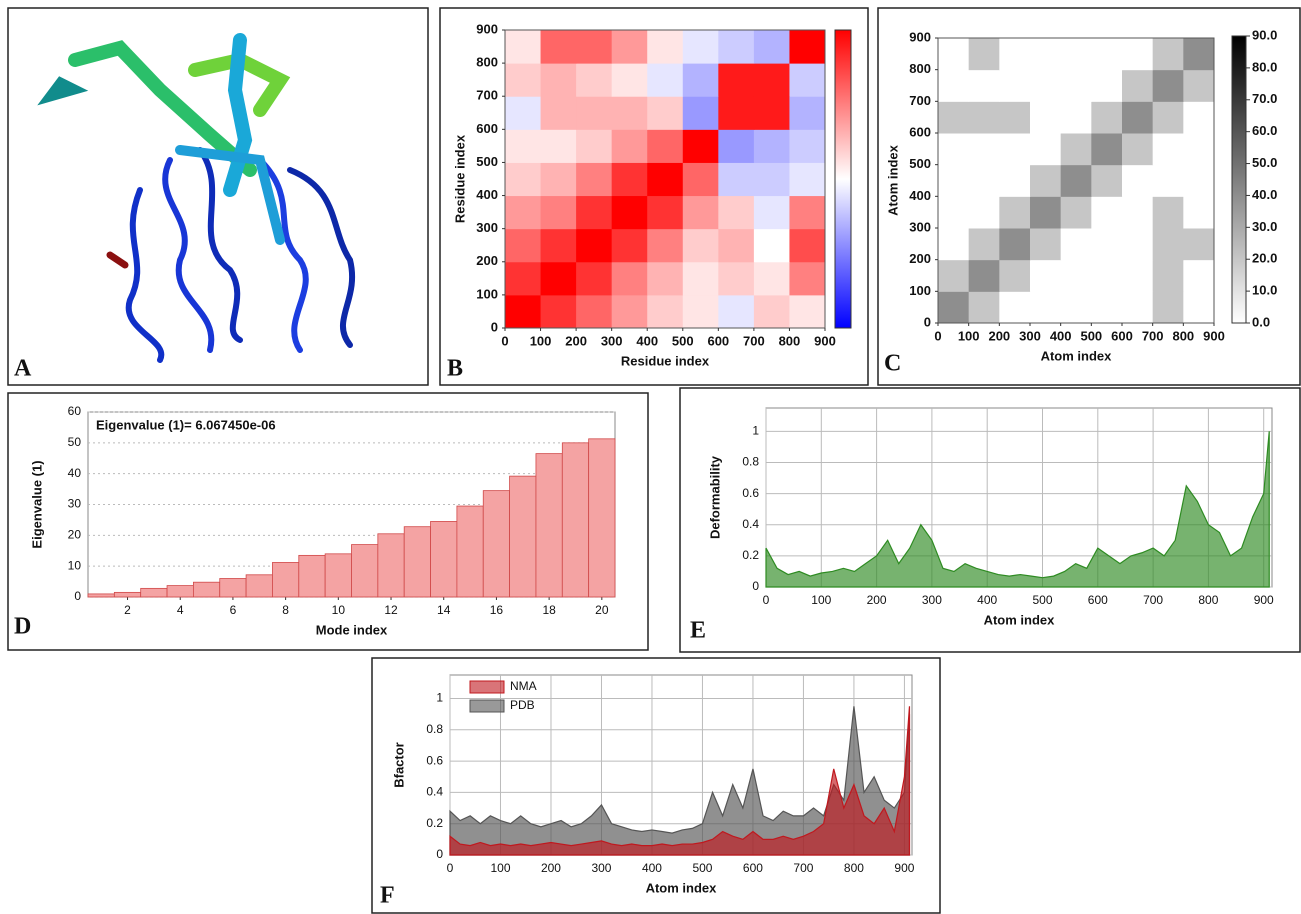 The image size is (1301, 914). Describe the element at coordinates (398, 765) in the screenshot. I see `y-axis-label: Bfactor` at that location.